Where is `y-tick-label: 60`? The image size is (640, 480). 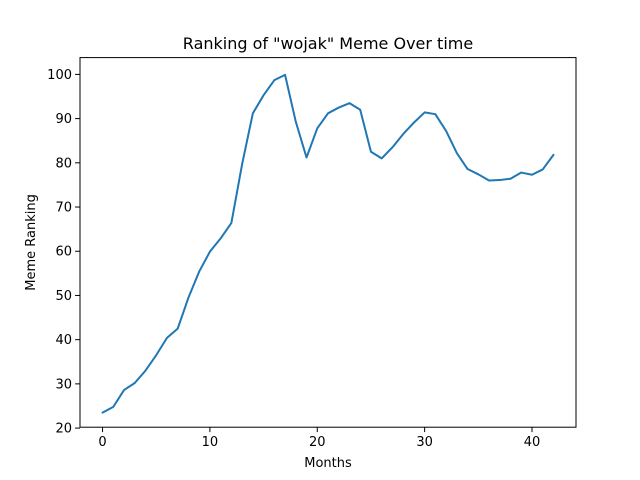
y-tick-label: 60 is located at coordinates (63, 252).